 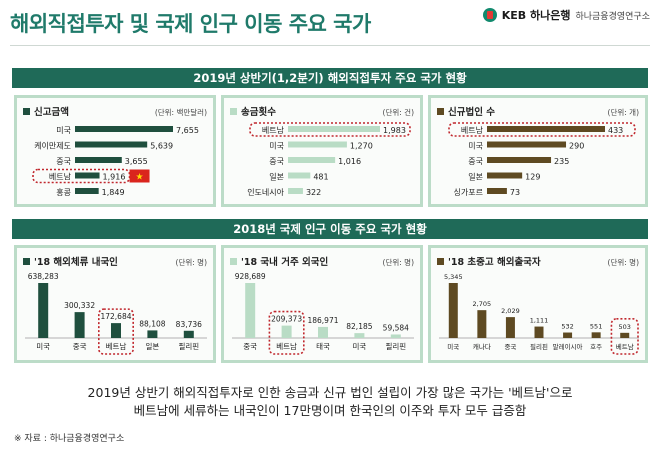 I want to click on value-label: 503, so click(x=625, y=327).